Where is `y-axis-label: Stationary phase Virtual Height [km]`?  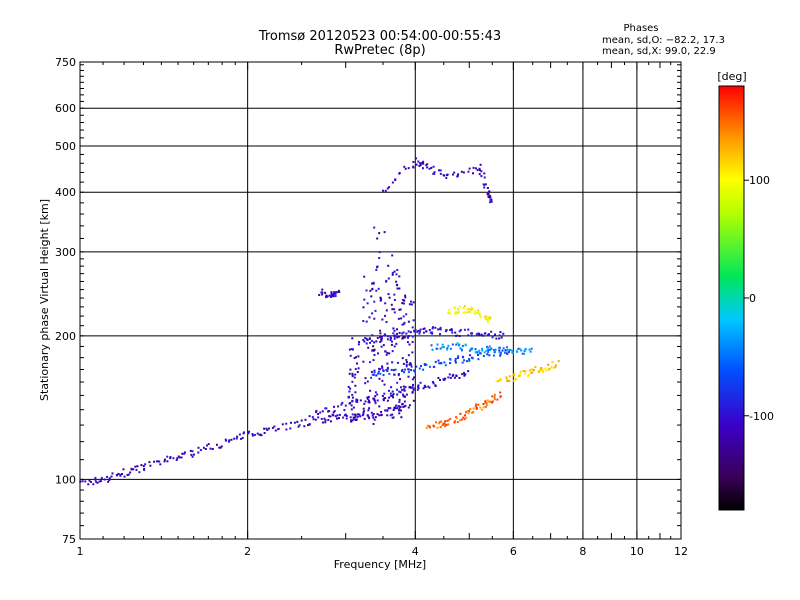 y-axis-label: Stationary phase Virtual Height [km] is located at coordinates (44, 300).